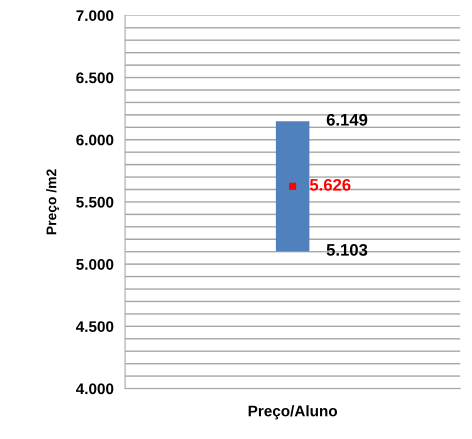  I want to click on y-tick-label: 6.000, so click(95, 140).